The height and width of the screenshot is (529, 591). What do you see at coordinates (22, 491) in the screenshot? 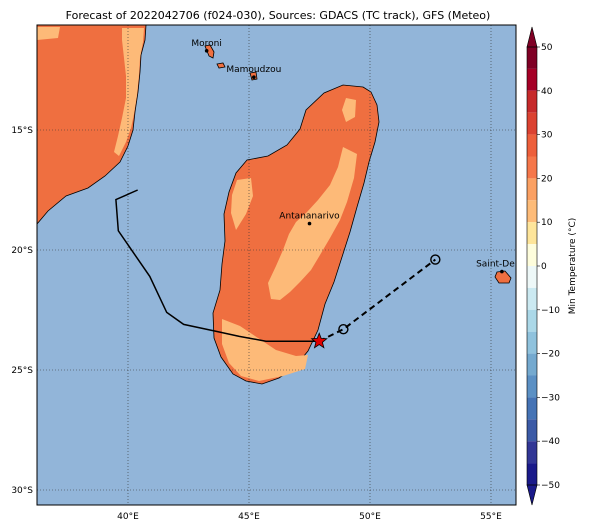
I see `y-tick-label: 30°S` at bounding box center [22, 491].